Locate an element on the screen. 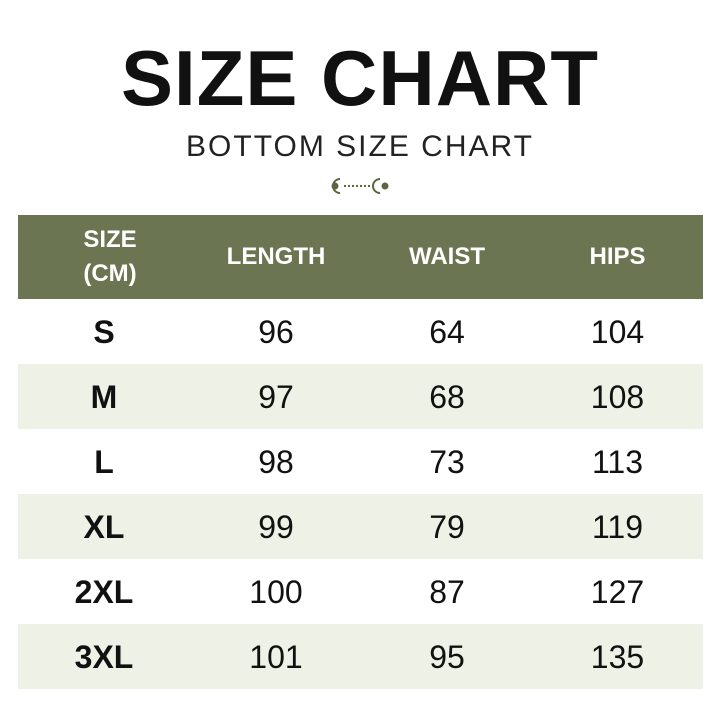 This screenshot has width=720, height=720. waist-cell: 73 is located at coordinates (447, 461).